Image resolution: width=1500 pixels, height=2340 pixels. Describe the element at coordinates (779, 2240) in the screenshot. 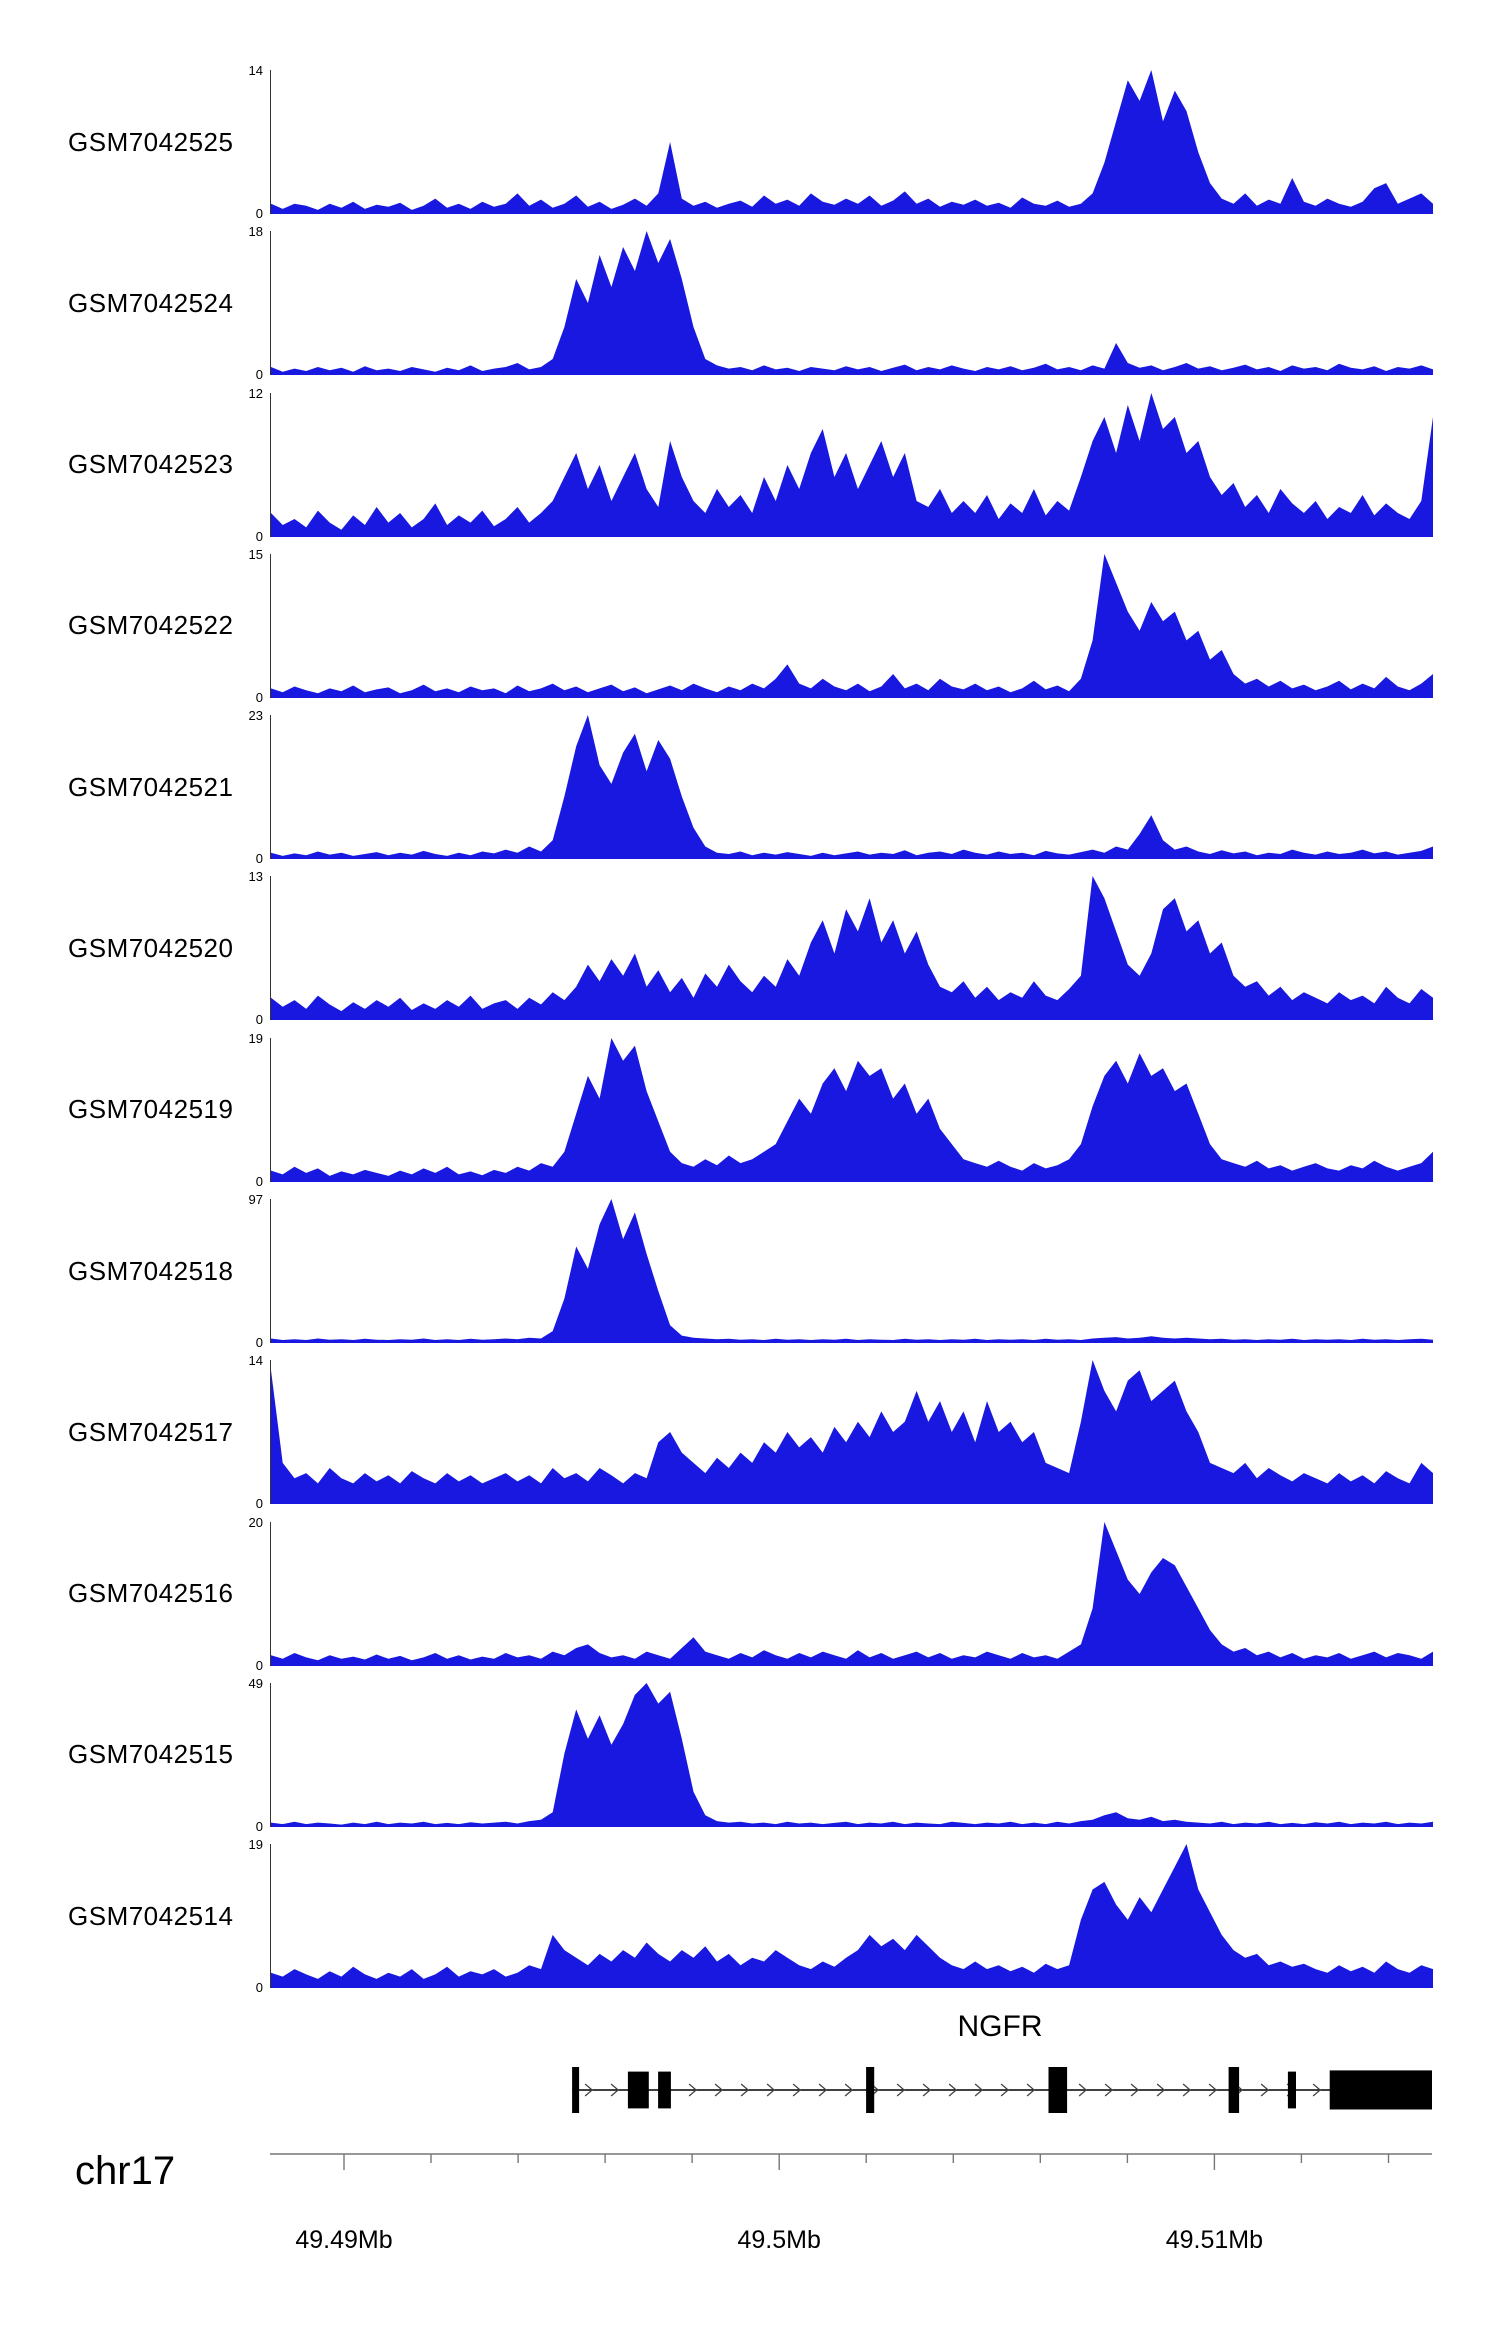

I see `ruler-tick-label: 49.5Mb` at that location.